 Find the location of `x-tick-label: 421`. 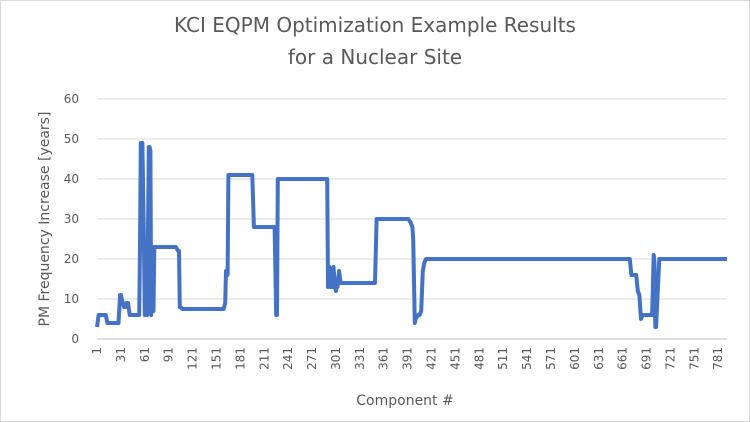

x-tick-label: 421 is located at coordinates (432, 358).